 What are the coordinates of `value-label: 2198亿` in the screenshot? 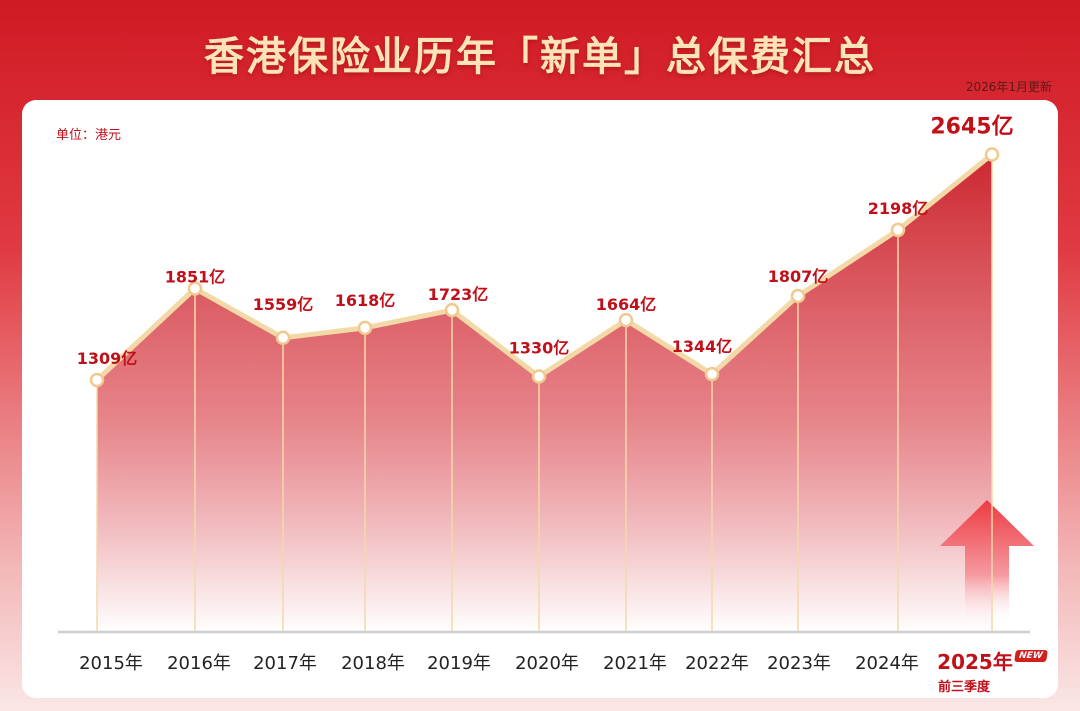 It's located at (898, 208).